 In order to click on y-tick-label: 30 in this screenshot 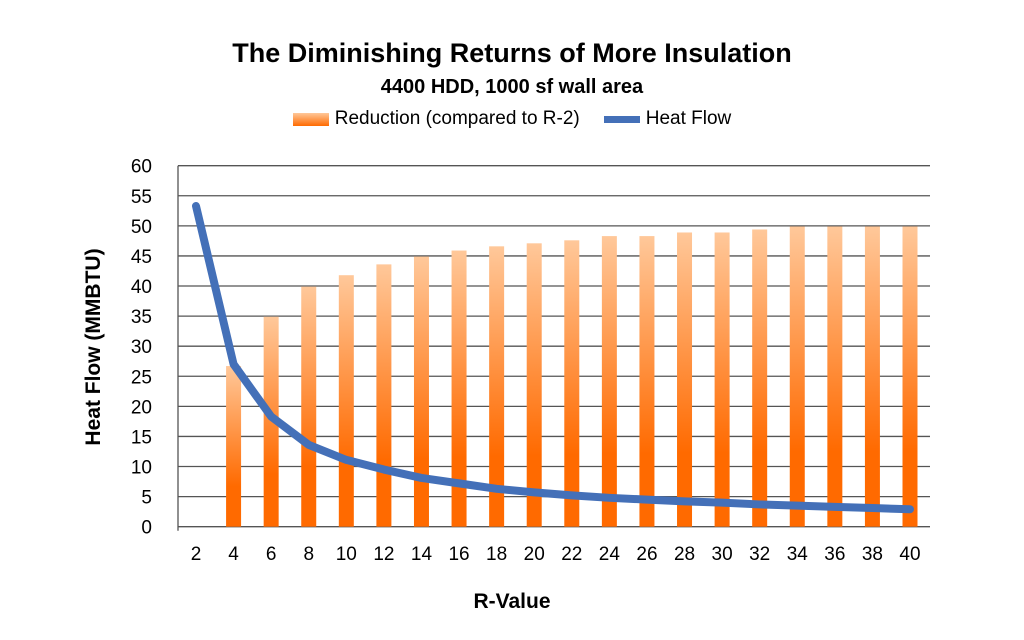, I will do `click(141, 347)`.